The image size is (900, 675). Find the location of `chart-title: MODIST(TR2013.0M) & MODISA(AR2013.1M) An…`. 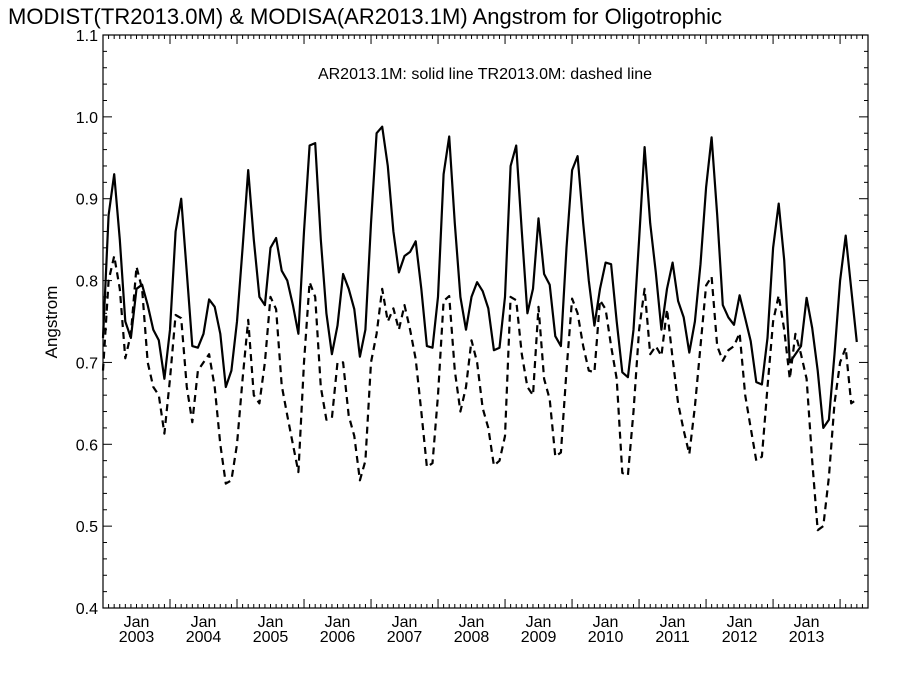

chart-title: MODIST(TR2013.0M) & MODISA(AR2013.1M) An… is located at coordinates (365, 16).